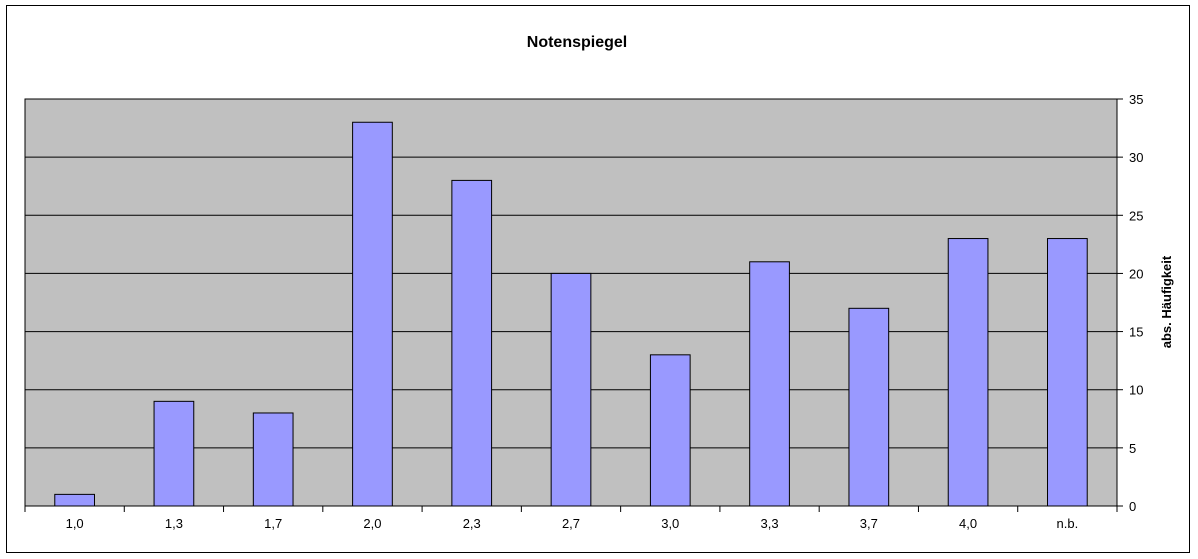  Describe the element at coordinates (1132, 448) in the screenshot. I see `y-tick-label: 5` at that location.